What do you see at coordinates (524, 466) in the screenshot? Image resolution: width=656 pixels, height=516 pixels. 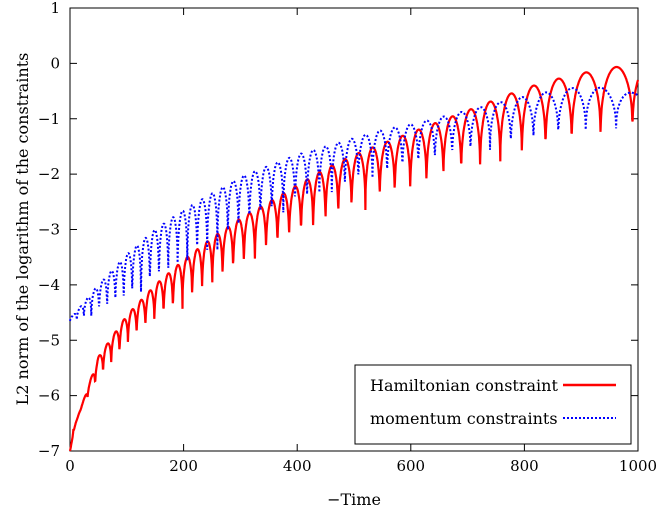 I see `x-tick-label: 800` at bounding box center [524, 466].